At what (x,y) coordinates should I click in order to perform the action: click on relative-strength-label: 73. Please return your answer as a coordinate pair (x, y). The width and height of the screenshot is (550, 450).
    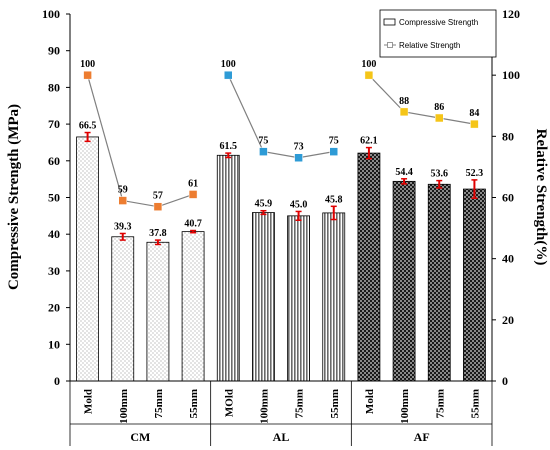
    Looking at the image, I should click on (299, 147).